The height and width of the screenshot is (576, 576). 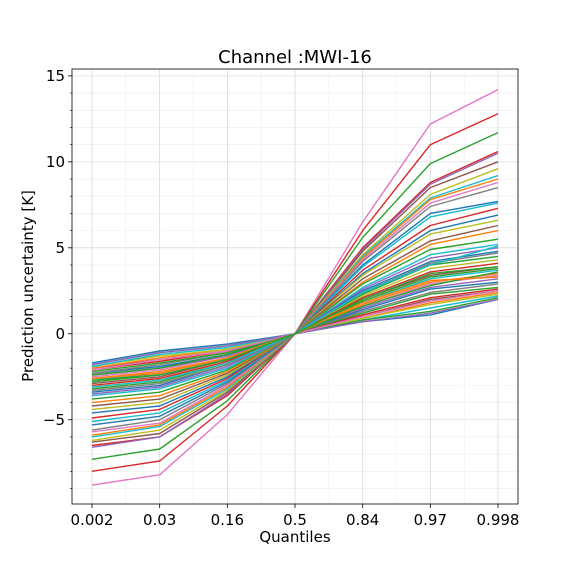 I want to click on x-axis-label: Quantiles, so click(x=294, y=537).